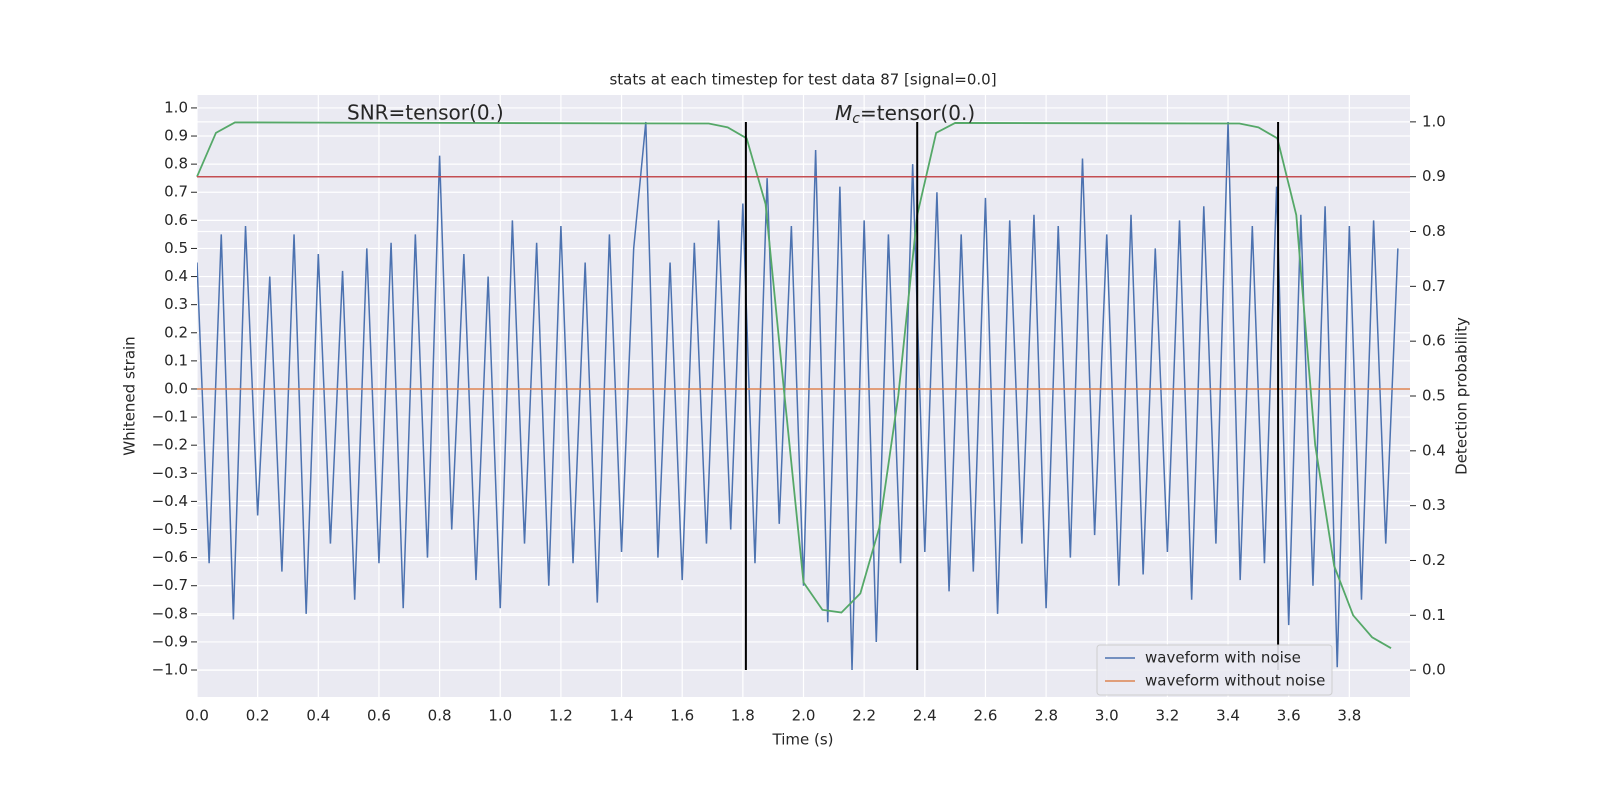  What do you see at coordinates (803, 740) in the screenshot?
I see `x-axis-label: Time (s)` at bounding box center [803, 740].